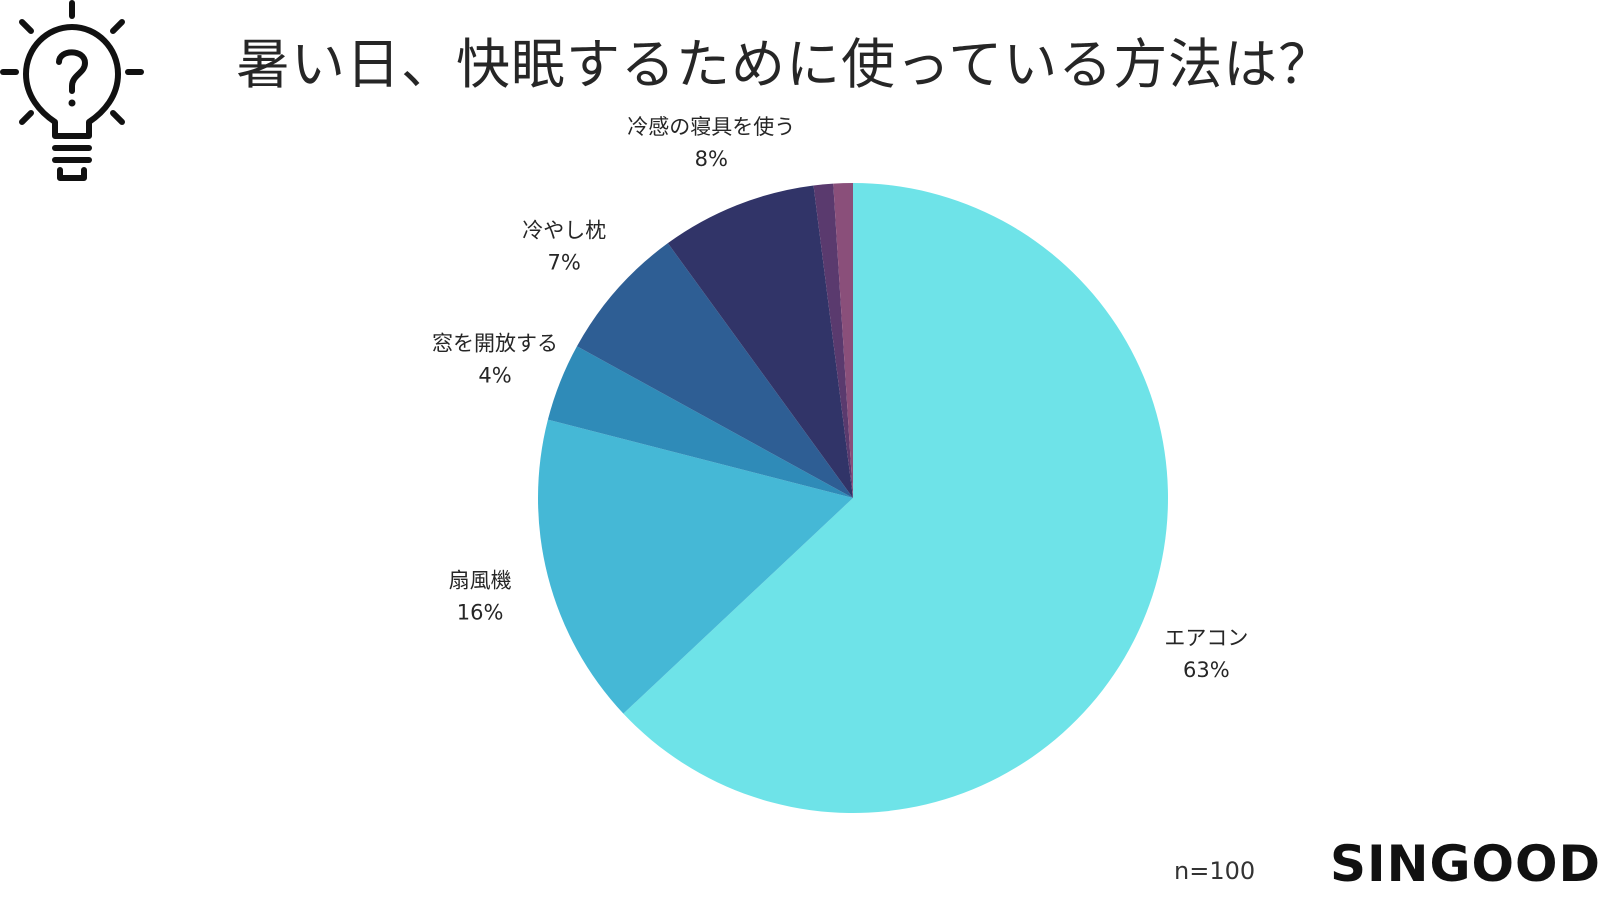 The image size is (1600, 900). I want to click on chart-title: 暑い日、快眠するために使っている方法は？, so click(785, 64).